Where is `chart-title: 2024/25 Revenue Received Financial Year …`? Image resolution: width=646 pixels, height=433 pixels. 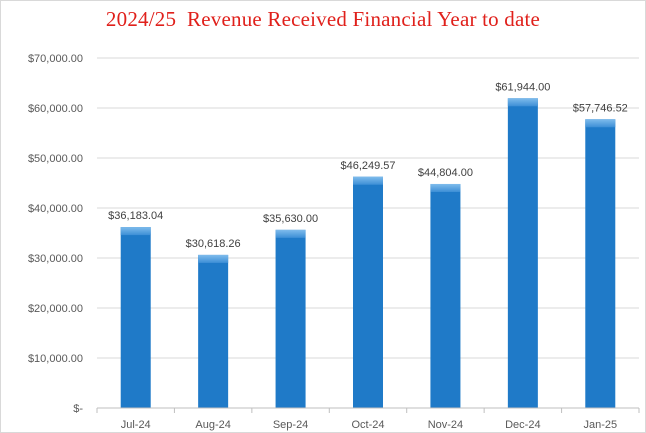 chart-title: 2024/25 Revenue Received Financial Year … is located at coordinates (323, 19).